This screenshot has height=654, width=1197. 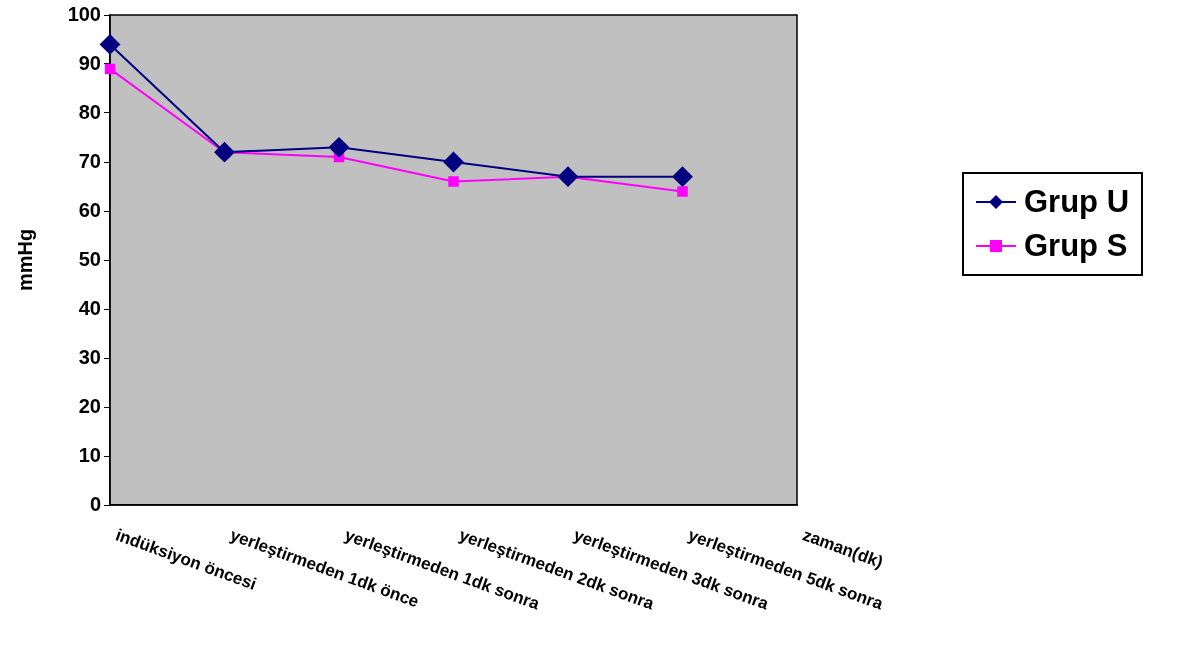 I want to click on y-axis-title: mmHg, so click(x=24, y=260).